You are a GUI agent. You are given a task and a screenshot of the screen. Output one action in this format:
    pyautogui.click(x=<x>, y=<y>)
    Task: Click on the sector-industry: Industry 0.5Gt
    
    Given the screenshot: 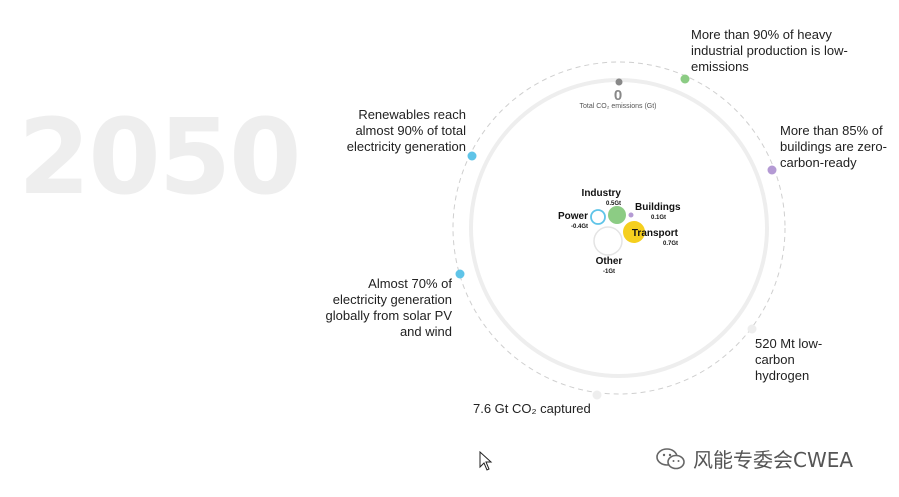 What is the action you would take?
    pyautogui.click(x=601, y=199)
    